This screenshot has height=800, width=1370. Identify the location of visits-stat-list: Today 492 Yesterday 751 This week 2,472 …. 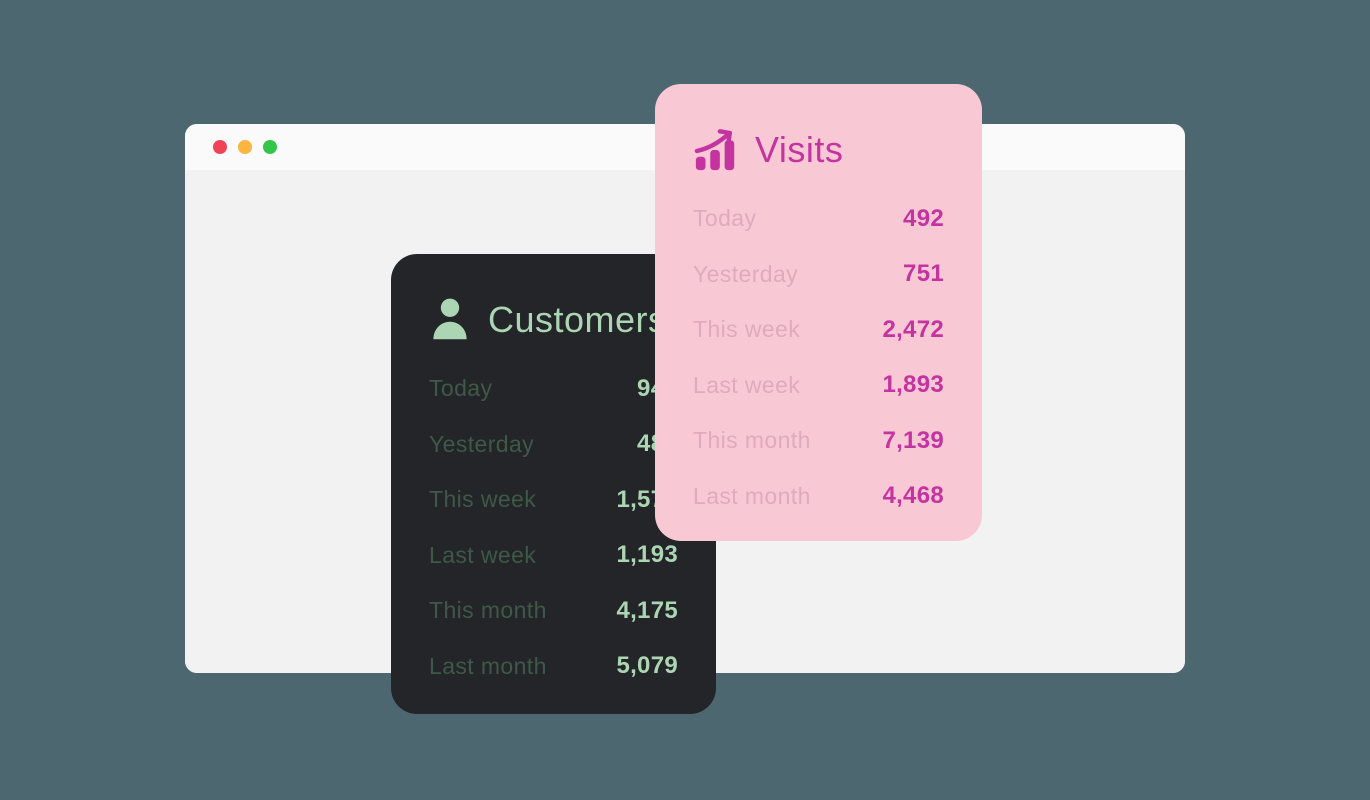
(818, 357).